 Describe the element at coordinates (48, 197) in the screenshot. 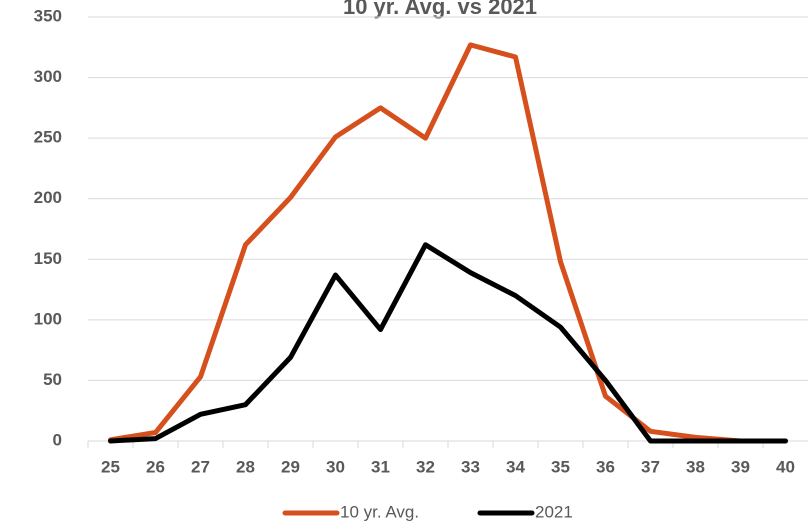

I see `y-tick-label: 200` at that location.